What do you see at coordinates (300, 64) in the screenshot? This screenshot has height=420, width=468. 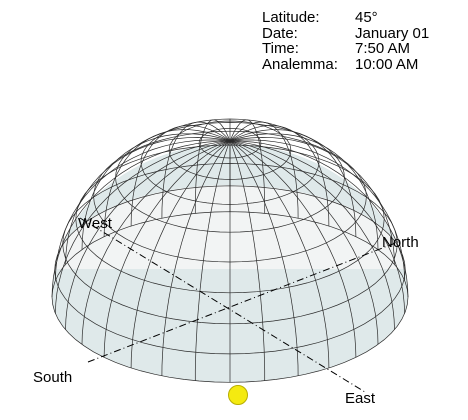 I see `analemma-label: Analemma:` at bounding box center [300, 64].